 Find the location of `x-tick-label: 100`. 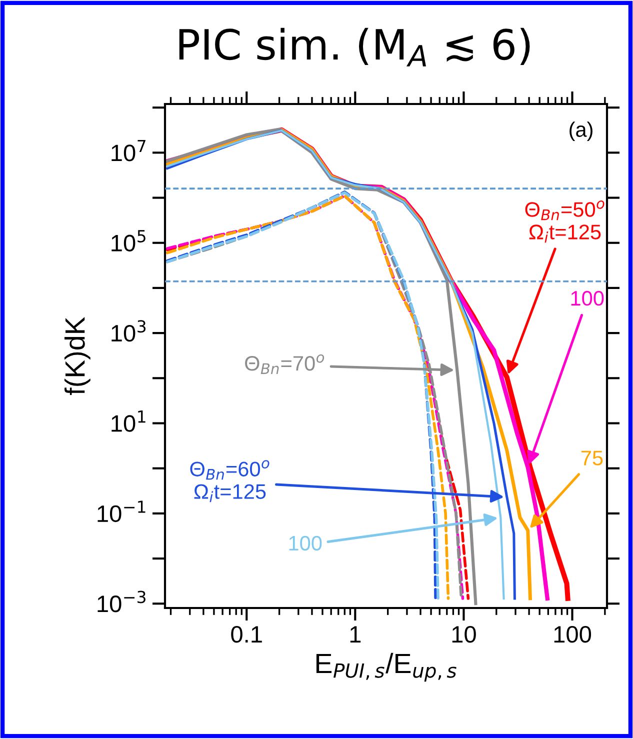

x-tick-label: 100 is located at coordinates (573, 634).